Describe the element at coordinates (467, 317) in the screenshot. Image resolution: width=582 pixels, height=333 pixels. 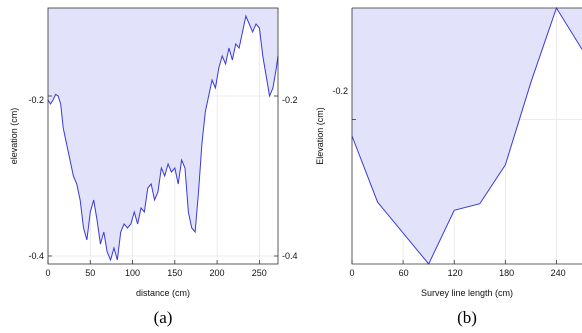
I see `chart-b-caption: (b)` at that location.